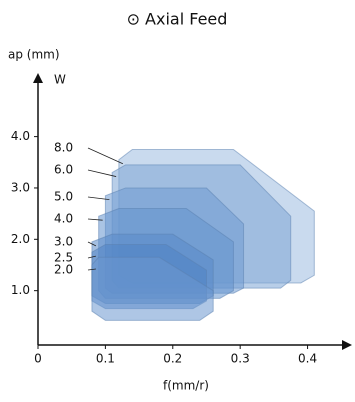  What do you see at coordinates (63, 242) in the screenshot?
I see `series-name: 3.0` at bounding box center [63, 242].